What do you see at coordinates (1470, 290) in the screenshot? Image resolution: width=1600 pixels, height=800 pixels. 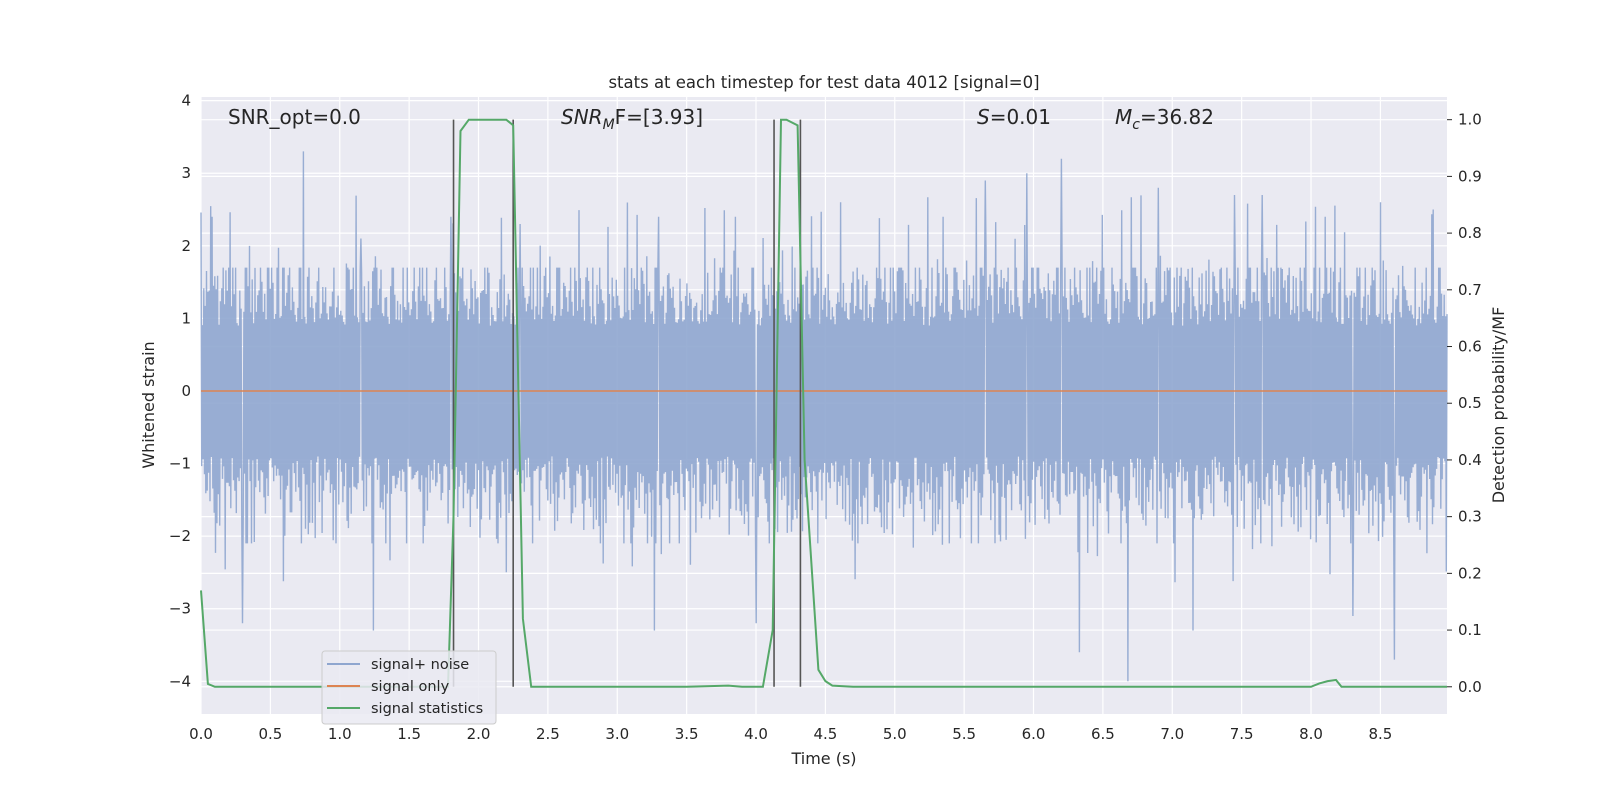 I see `y-right-tick-label: 0.7` at bounding box center [1470, 290].